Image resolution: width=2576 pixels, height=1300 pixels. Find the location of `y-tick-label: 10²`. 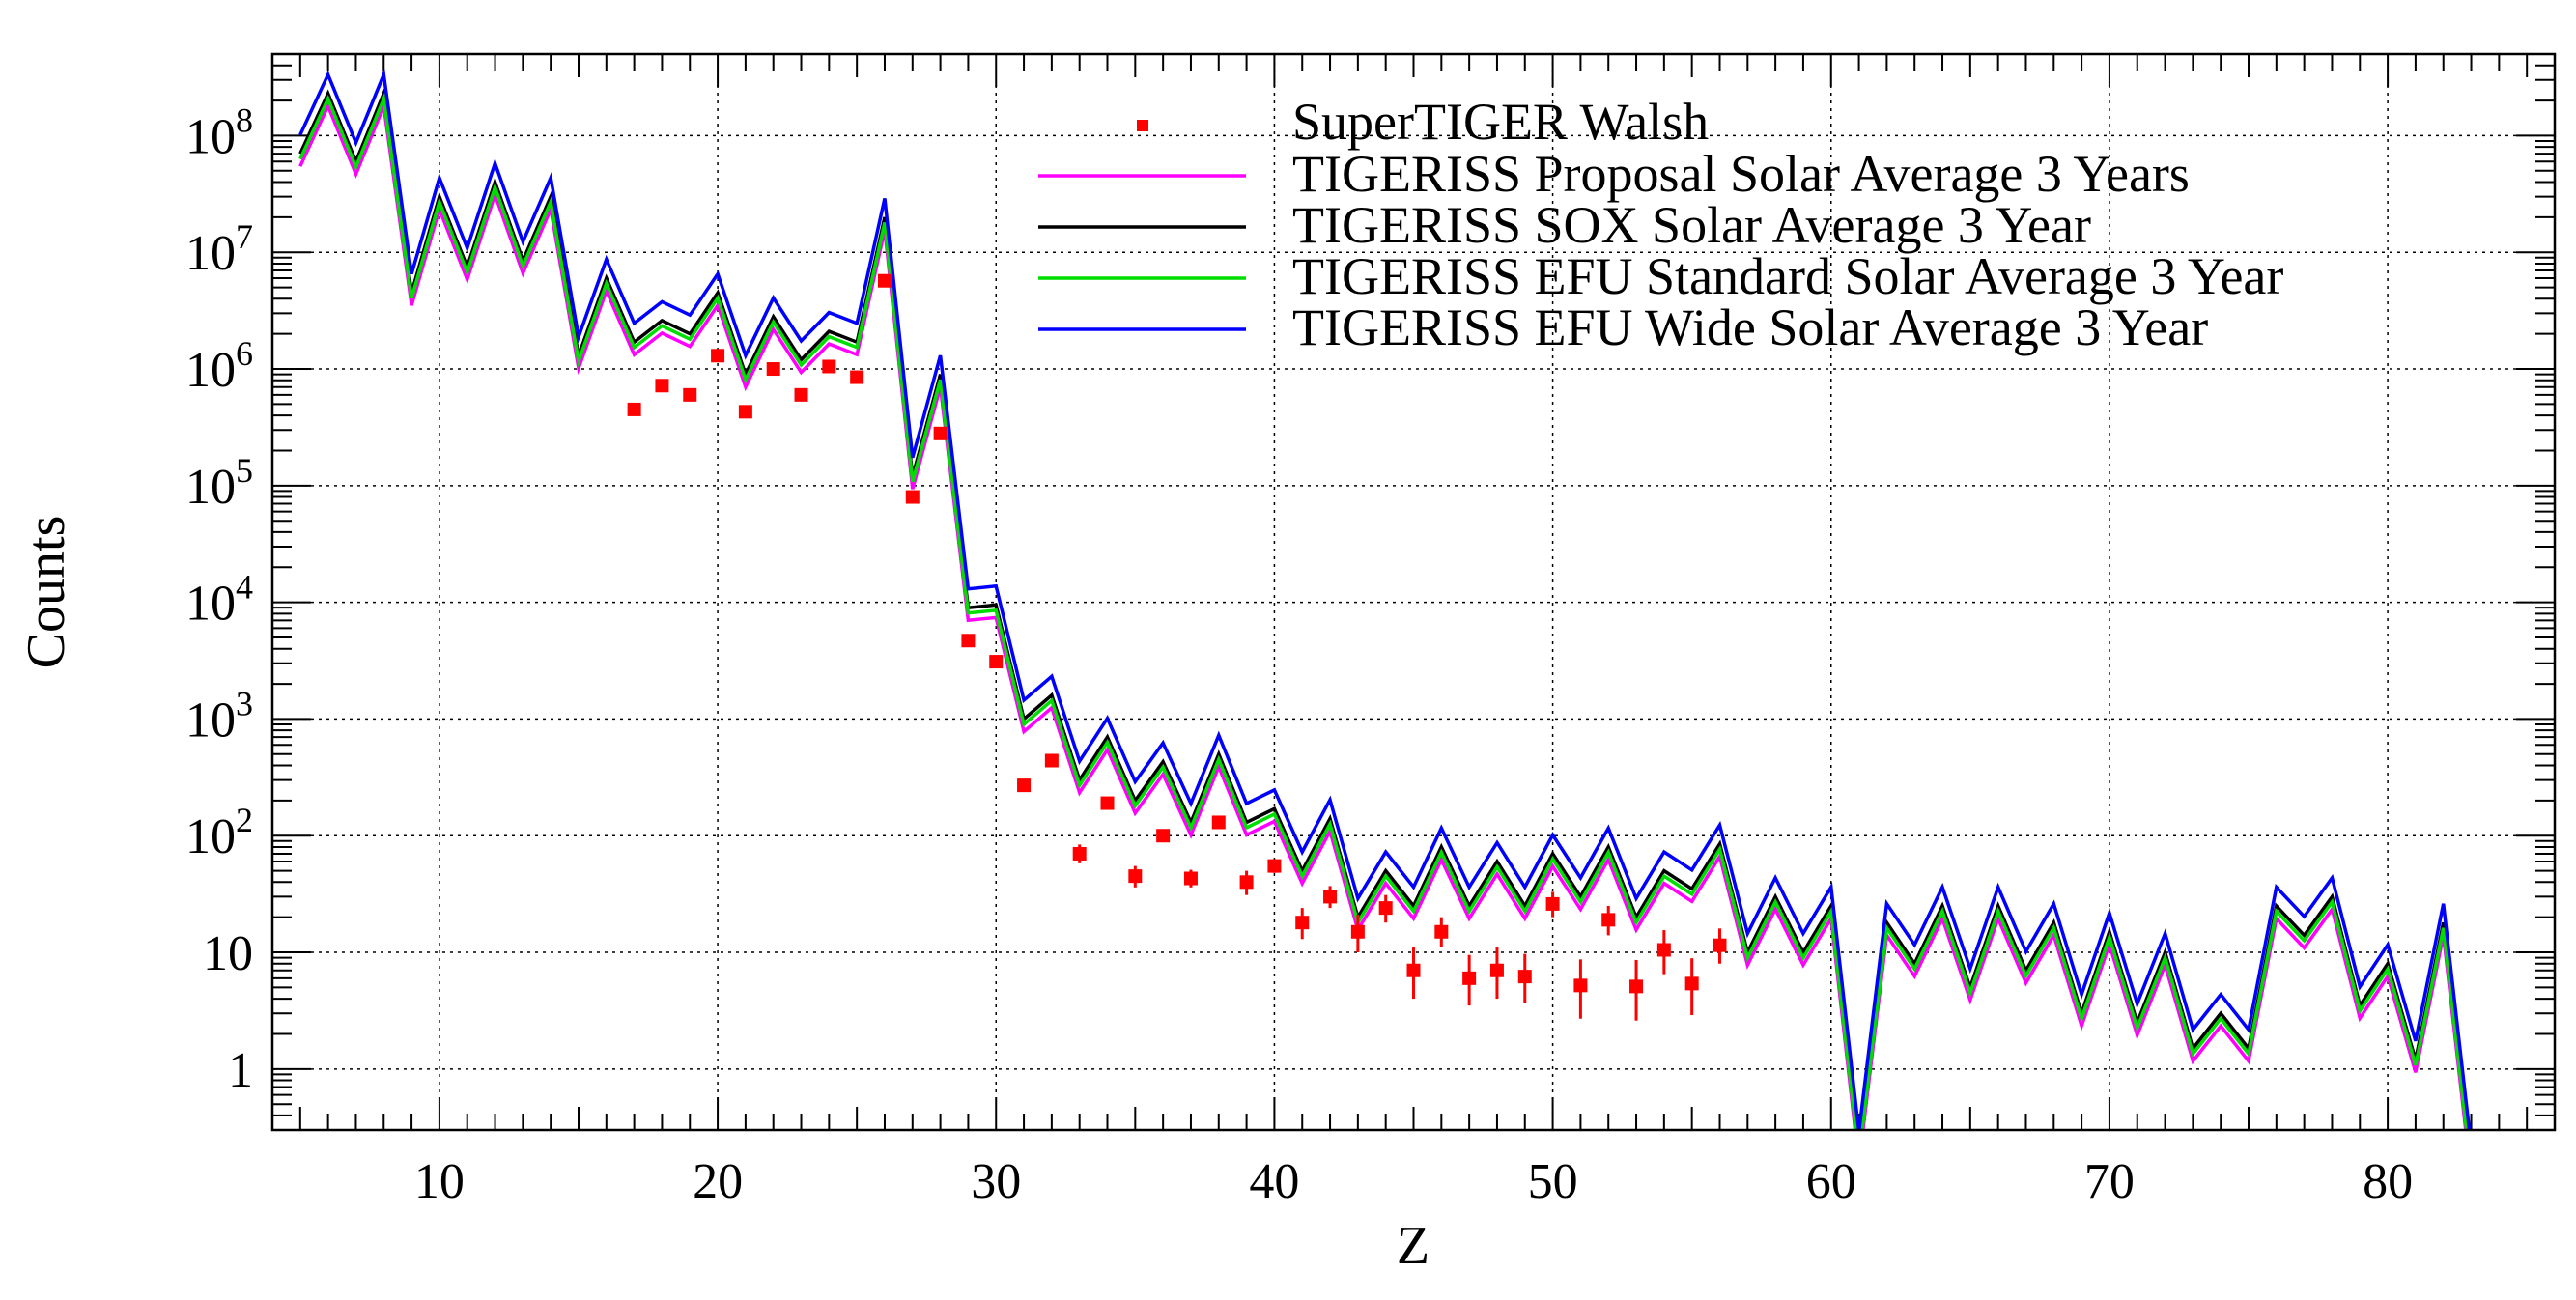

y-tick-label: 10² is located at coordinates (219, 832).